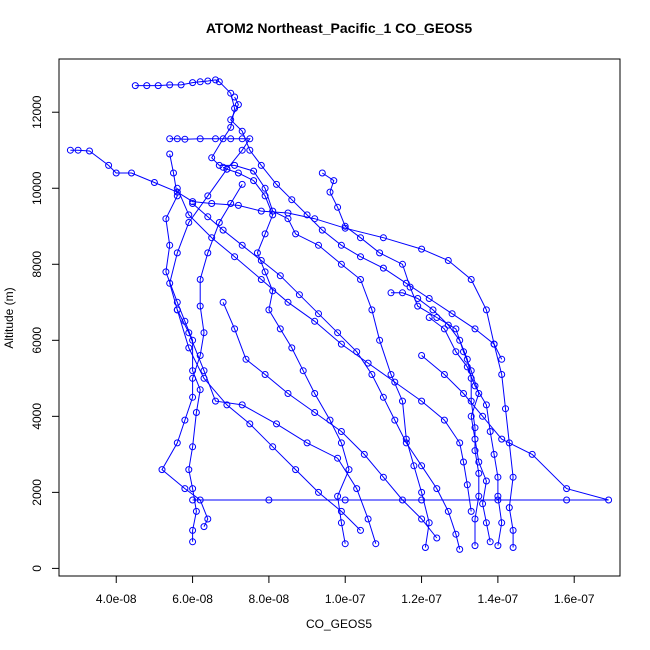  Describe the element at coordinates (37, 568) in the screenshot. I see `y-tick-label: 0` at that location.